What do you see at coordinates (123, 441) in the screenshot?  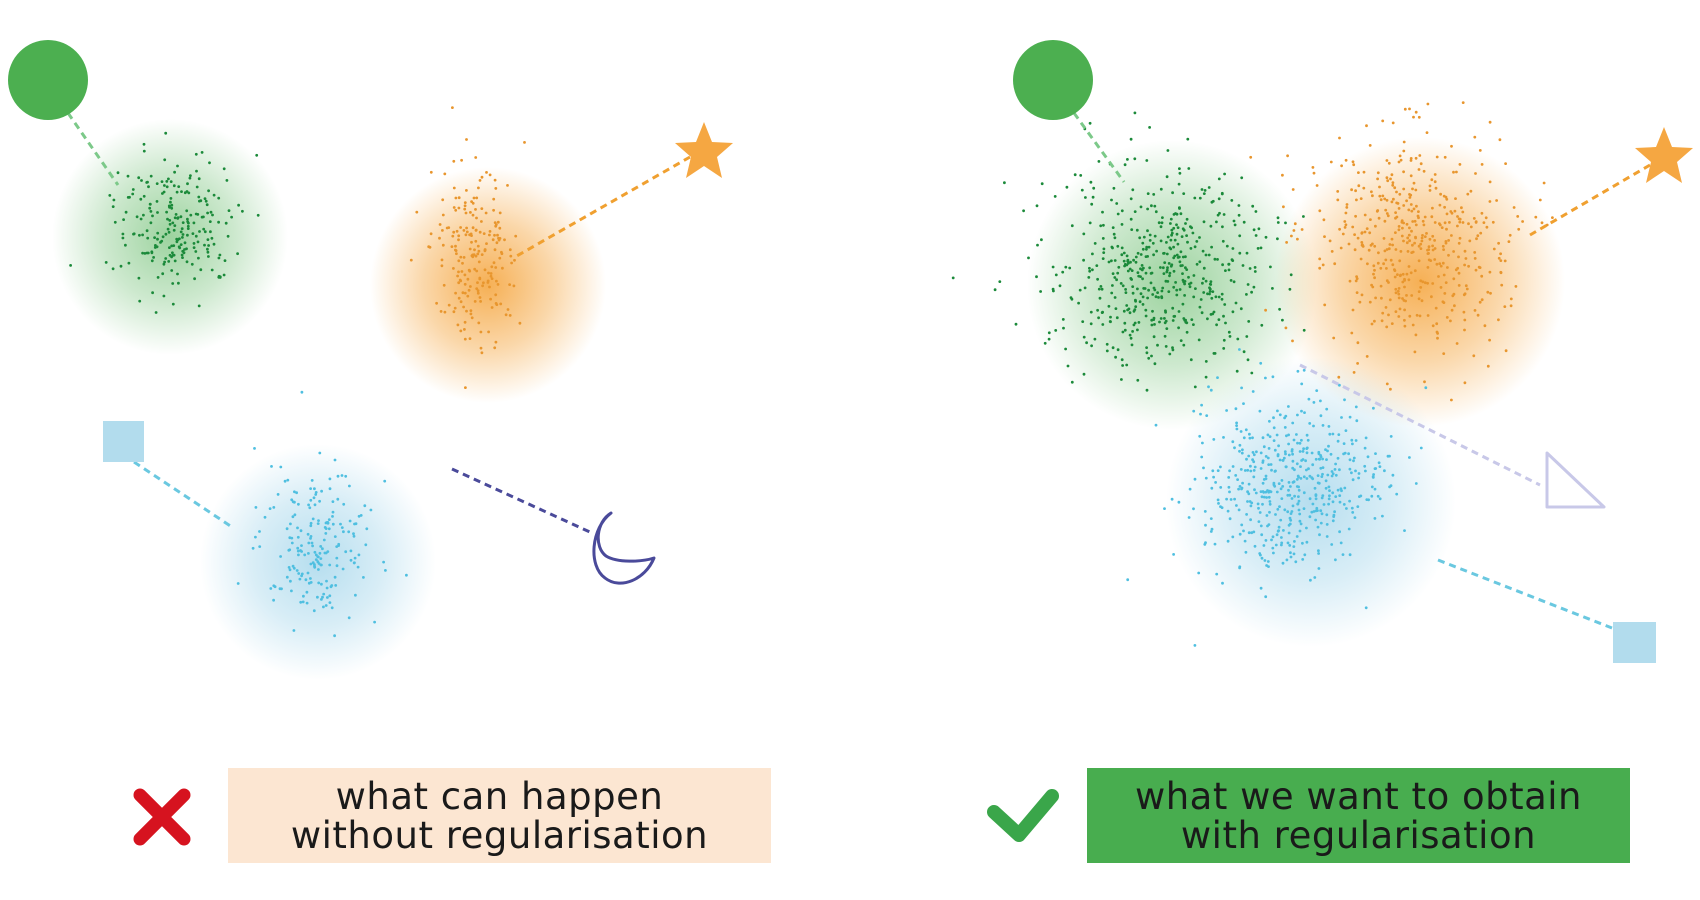 I see `square-icon` at bounding box center [123, 441].